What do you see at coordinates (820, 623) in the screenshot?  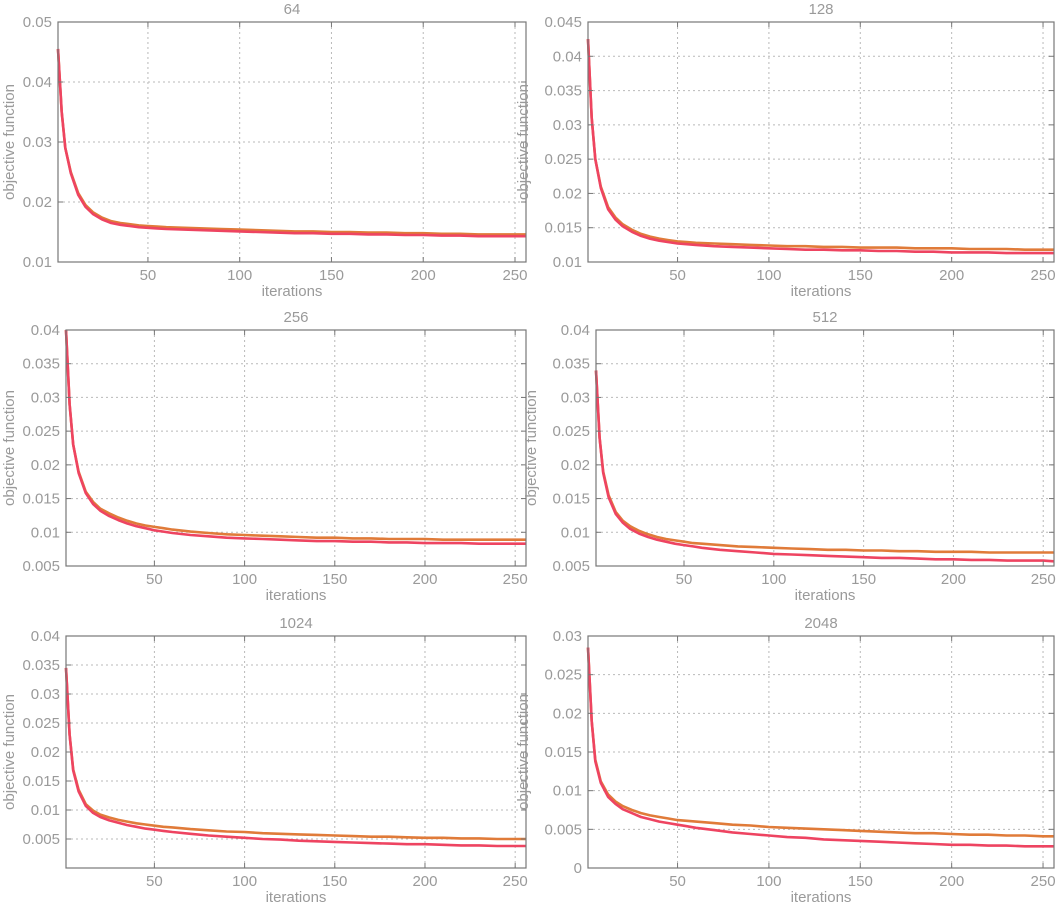 I see `subplot-title: 2048` at bounding box center [820, 623].